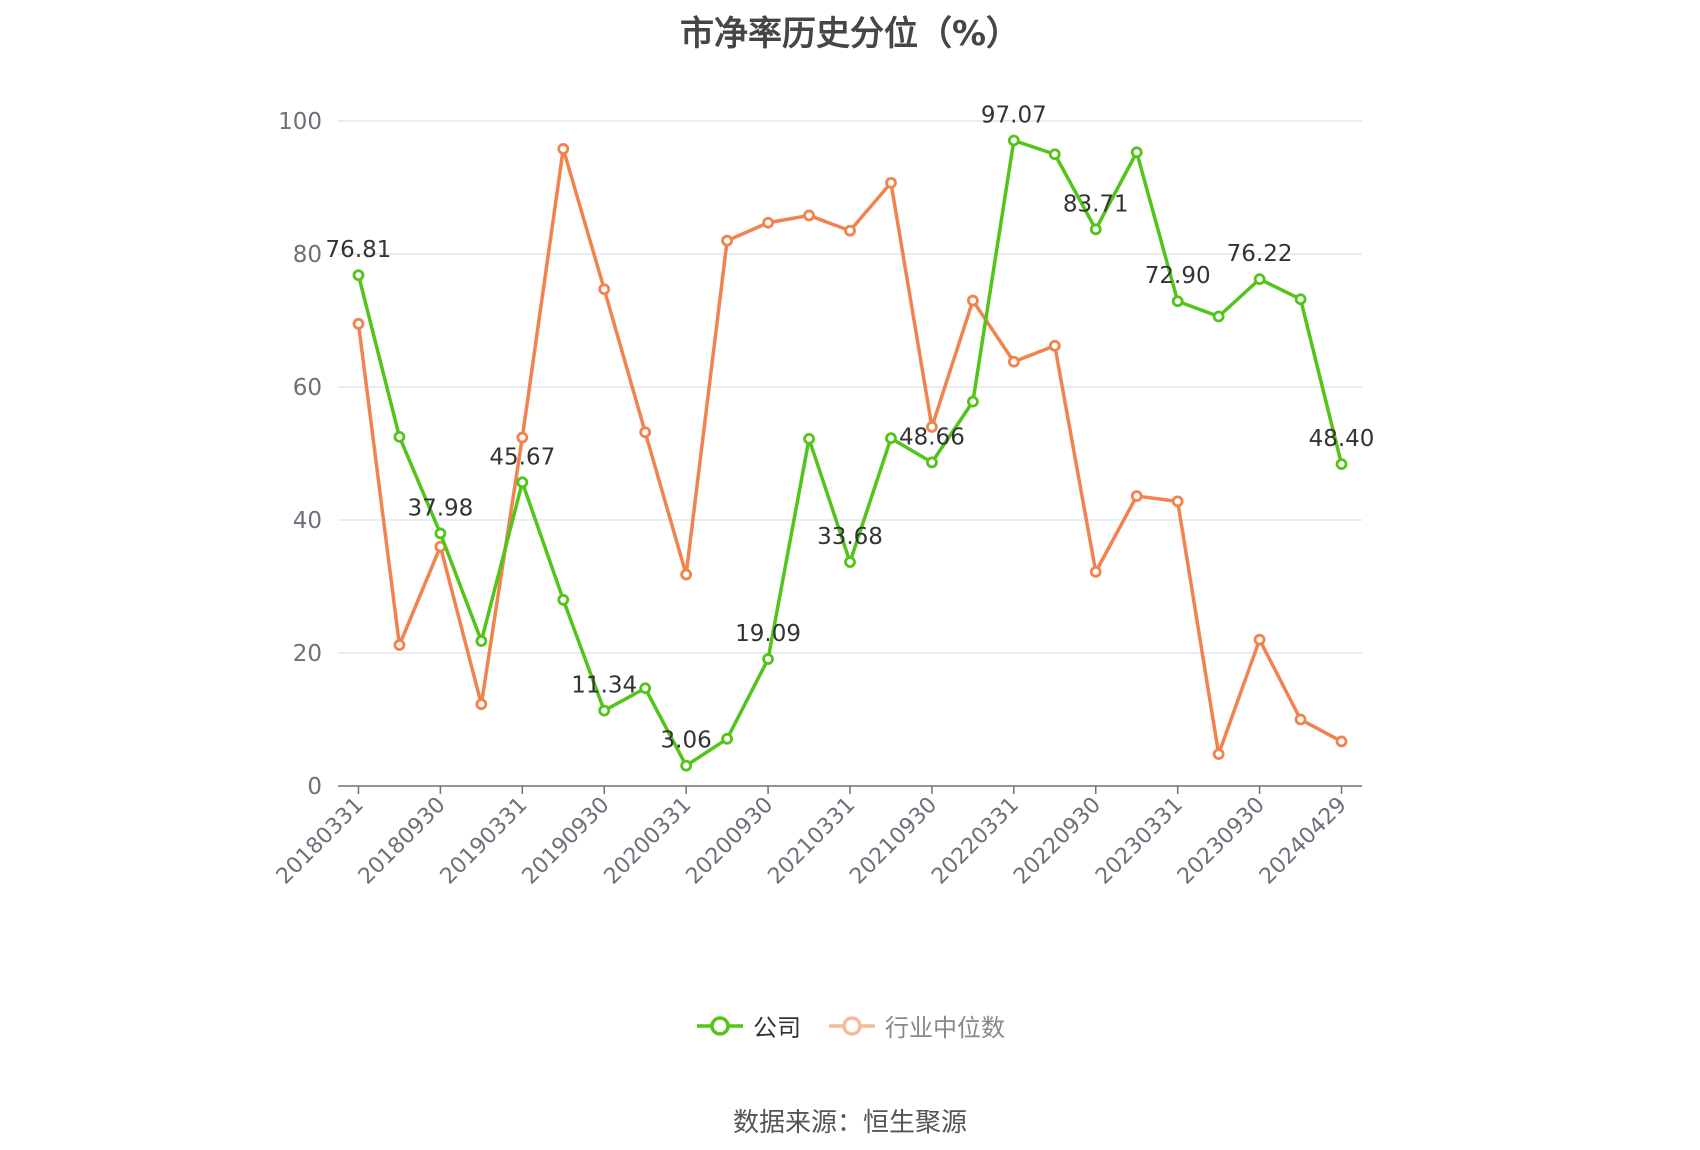 Image resolution: width=1700 pixels, height=1150 pixels. Describe the element at coordinates (307, 388) in the screenshot. I see `y-tick-label: 60` at that location.